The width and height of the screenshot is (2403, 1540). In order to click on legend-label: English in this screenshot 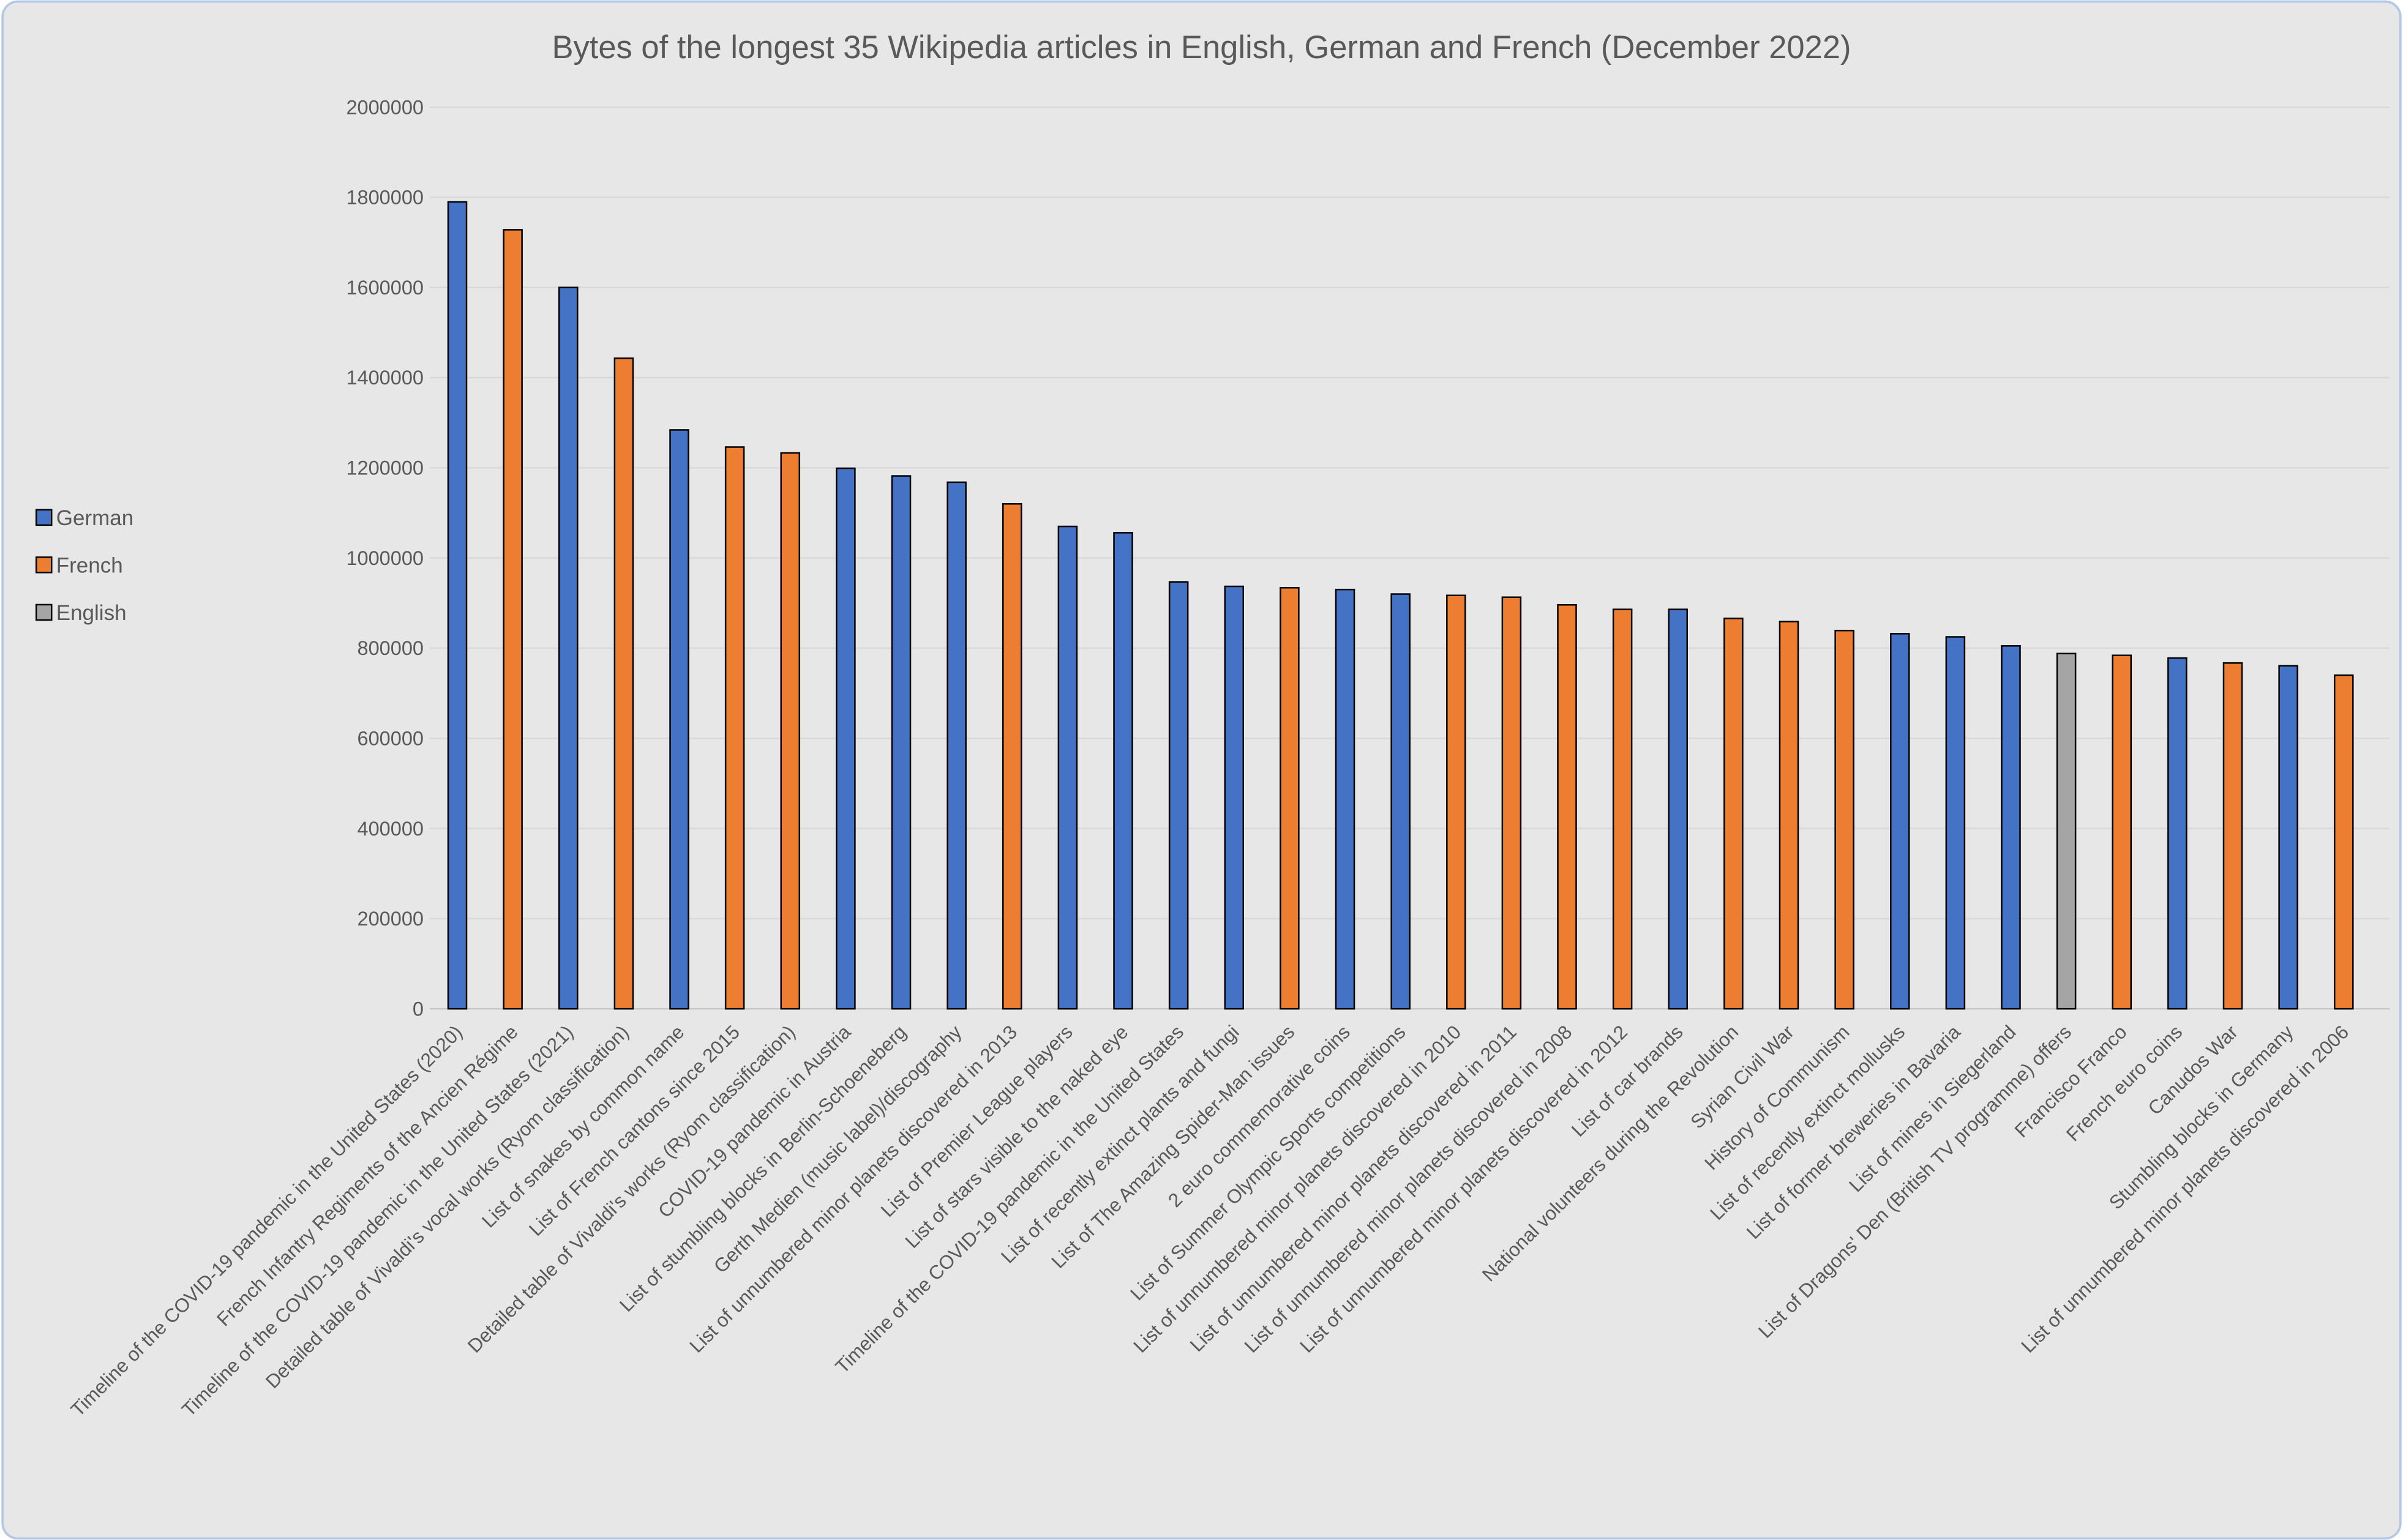, I will do `click(91, 613)`.